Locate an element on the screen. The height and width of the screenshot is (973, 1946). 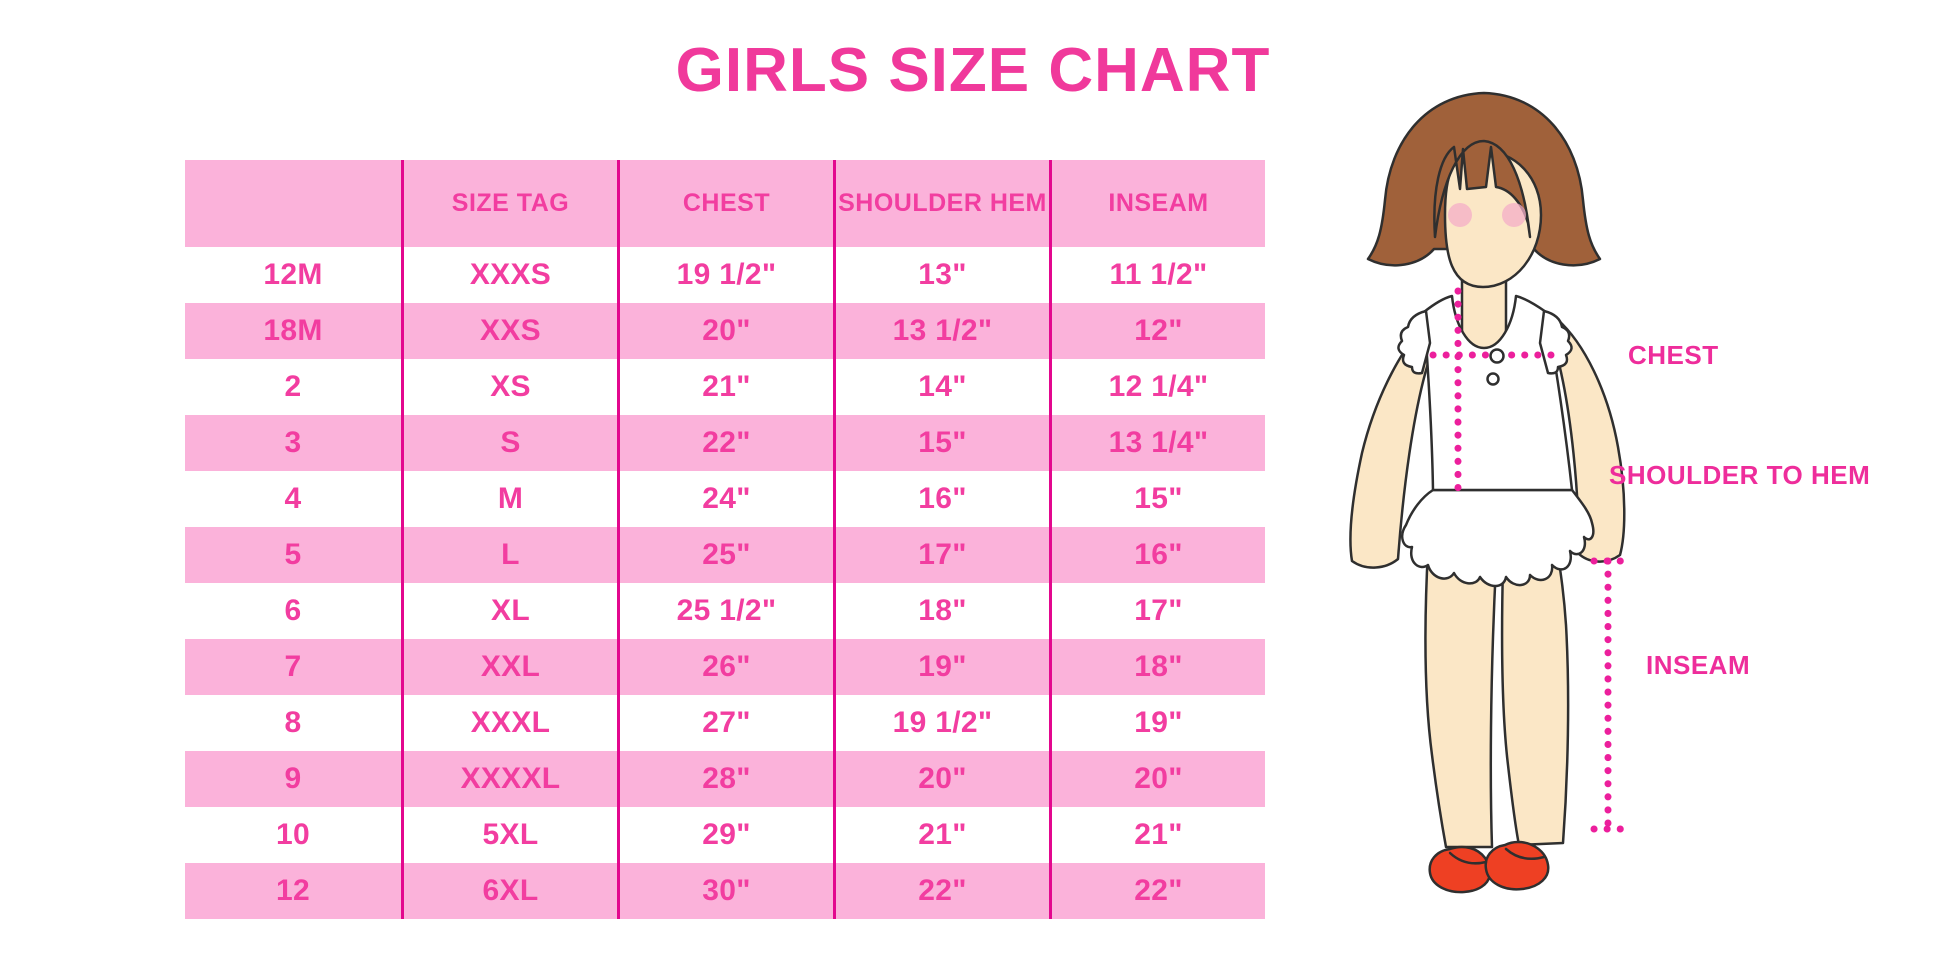
shoulder-hem-cell: 19" is located at coordinates (941, 667).